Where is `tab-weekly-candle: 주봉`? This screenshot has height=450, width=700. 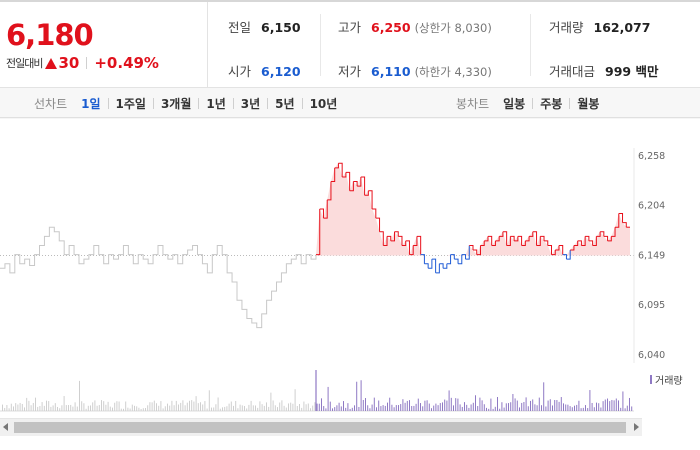 tab-weekly-candle: 주봉 is located at coordinates (551, 103).